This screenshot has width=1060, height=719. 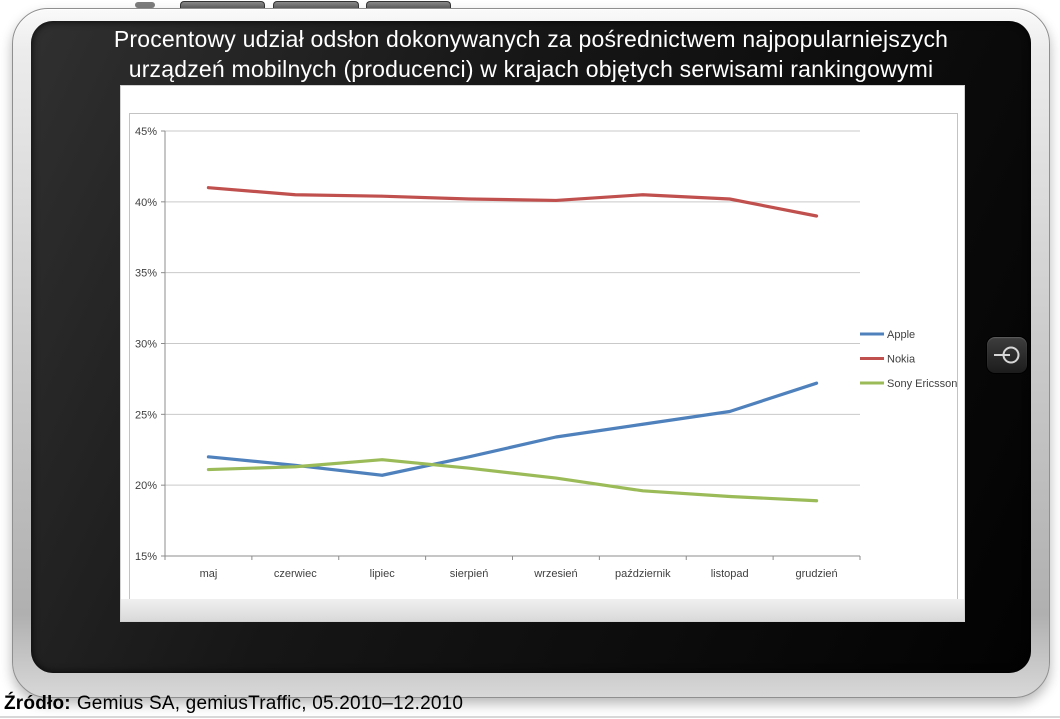 I want to click on svg-text: Nokia, so click(x=901, y=360).